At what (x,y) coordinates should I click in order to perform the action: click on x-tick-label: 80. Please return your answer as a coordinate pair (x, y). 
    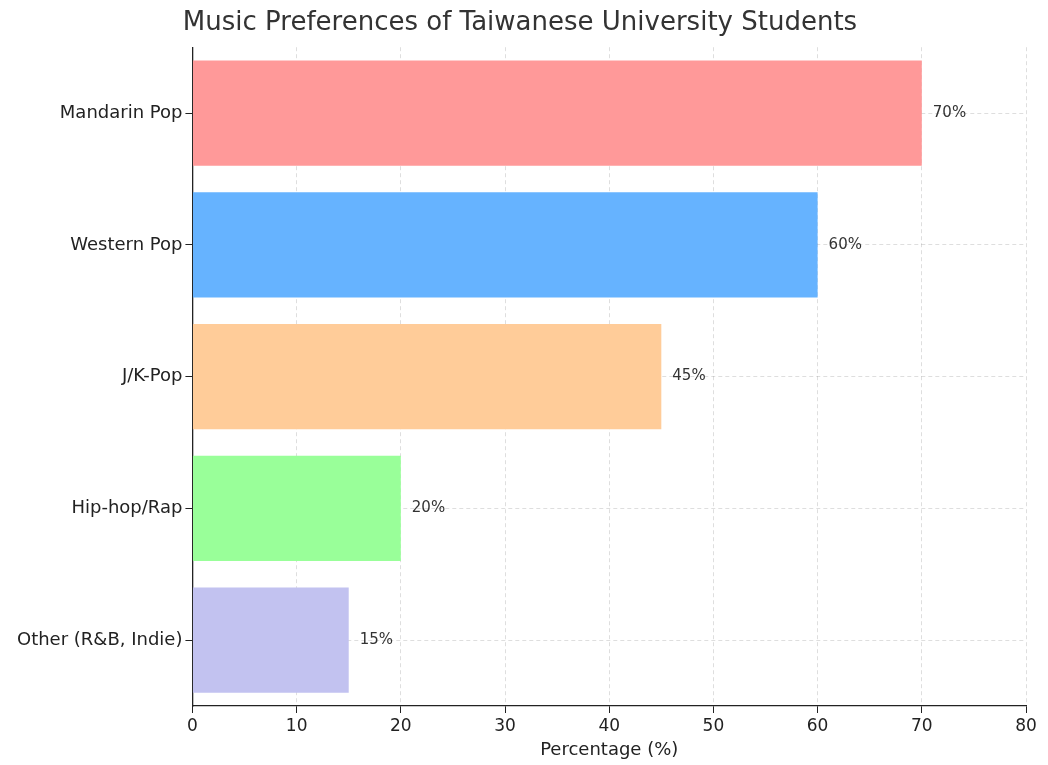
    Looking at the image, I should click on (1026, 724).